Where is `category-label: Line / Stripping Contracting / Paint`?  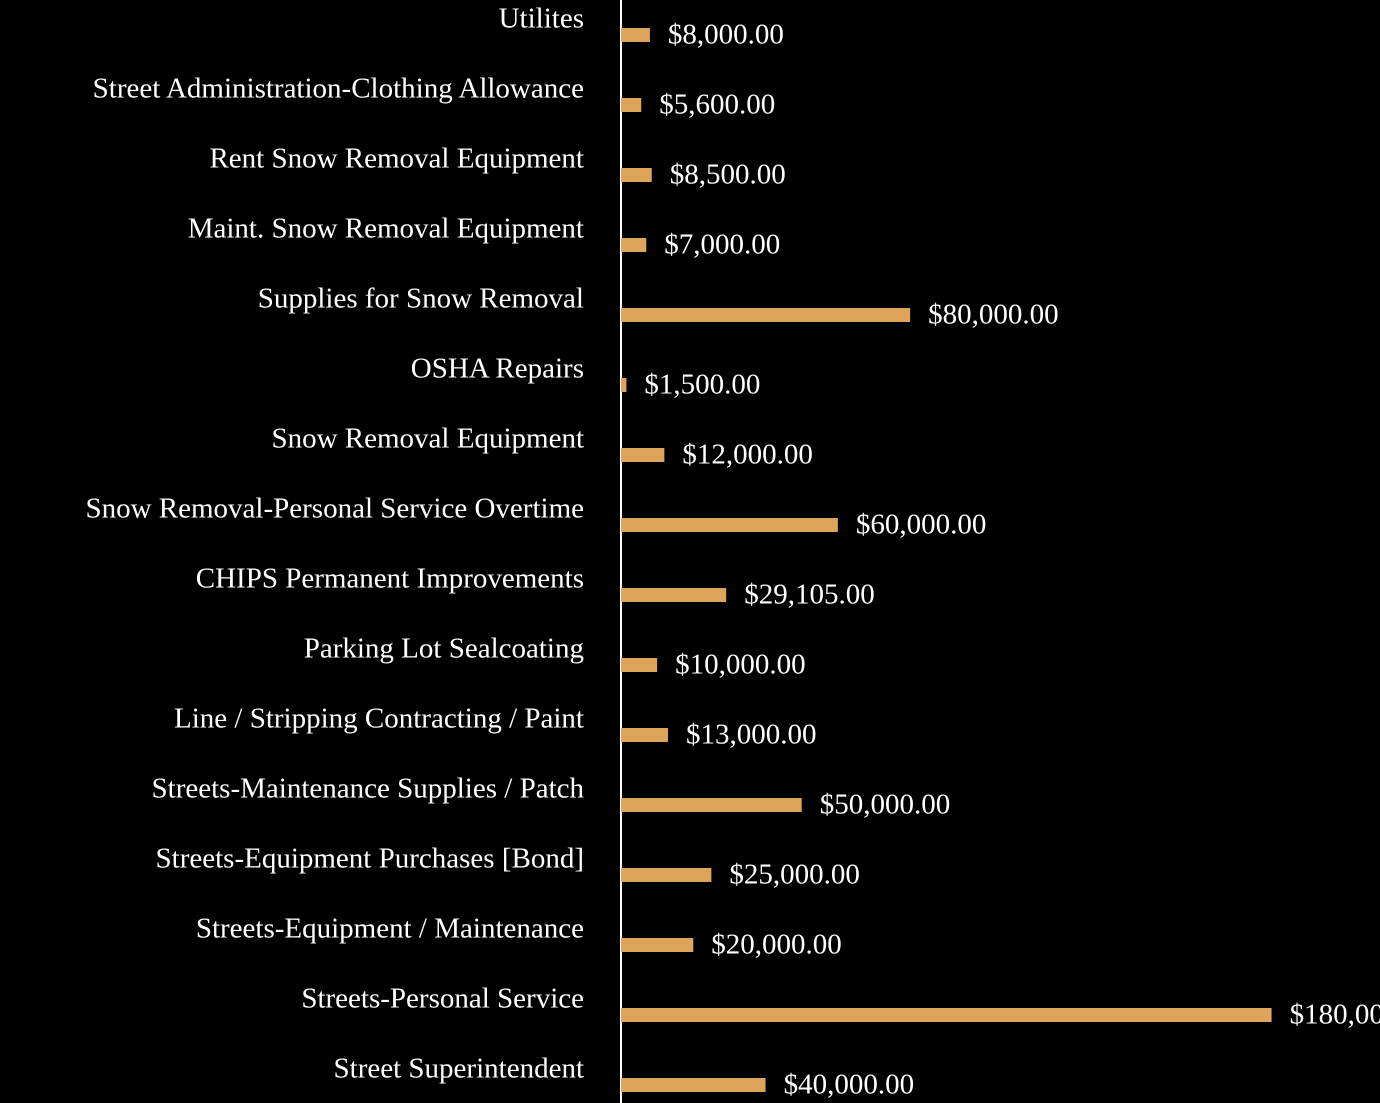
category-label: Line / Stripping Contracting / Paint is located at coordinates (379, 719).